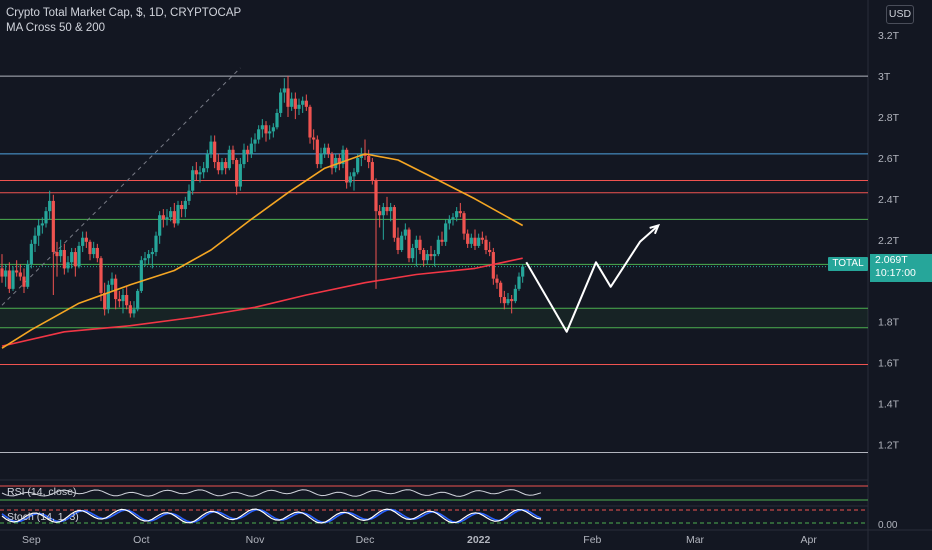 The image size is (932, 550). I want to click on stoch-label: Stoch (14, 1, 3), so click(43, 517).